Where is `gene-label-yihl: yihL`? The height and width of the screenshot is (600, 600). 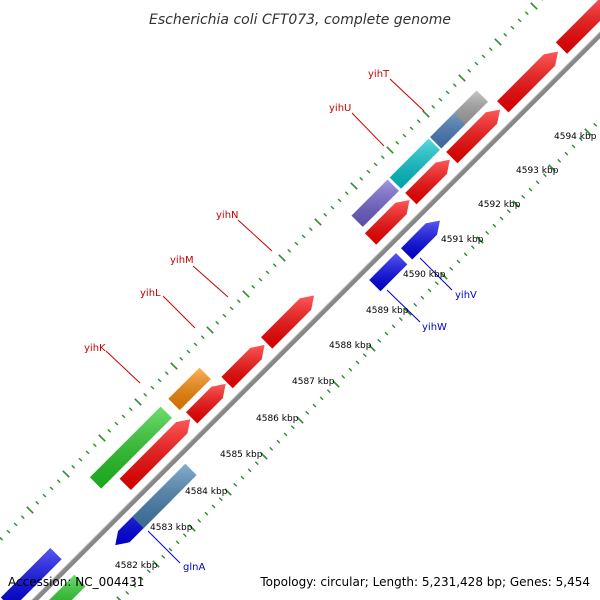
gene-label-yihl: yihL is located at coordinates (150, 293).